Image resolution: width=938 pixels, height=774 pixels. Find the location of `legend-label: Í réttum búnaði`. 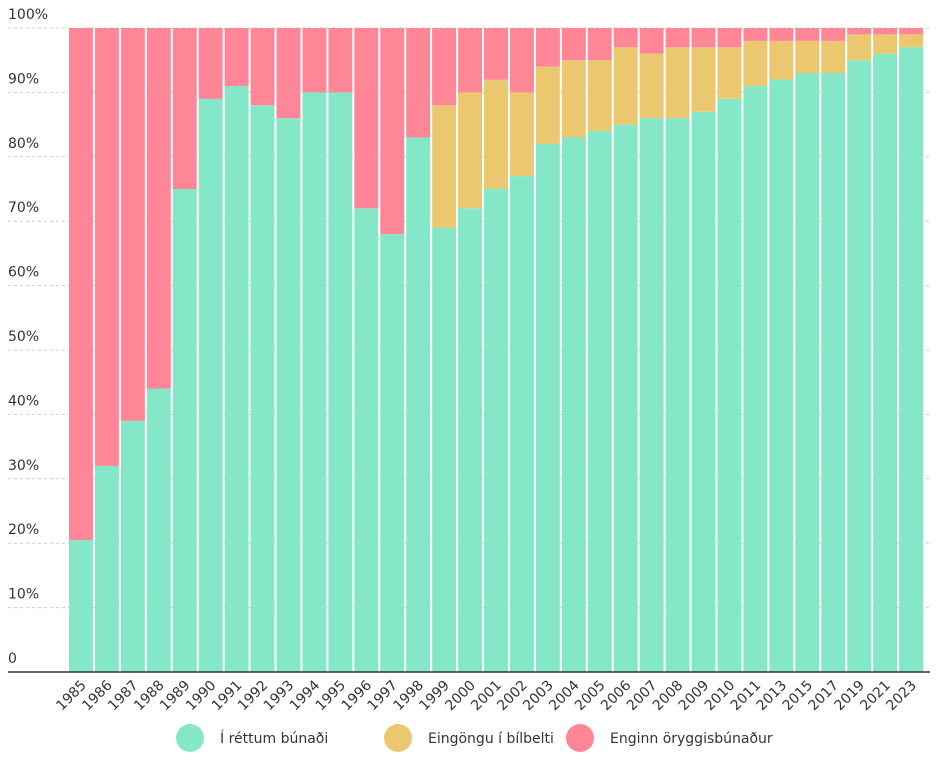

legend-label: Í réttum búnaði is located at coordinates (274, 738).